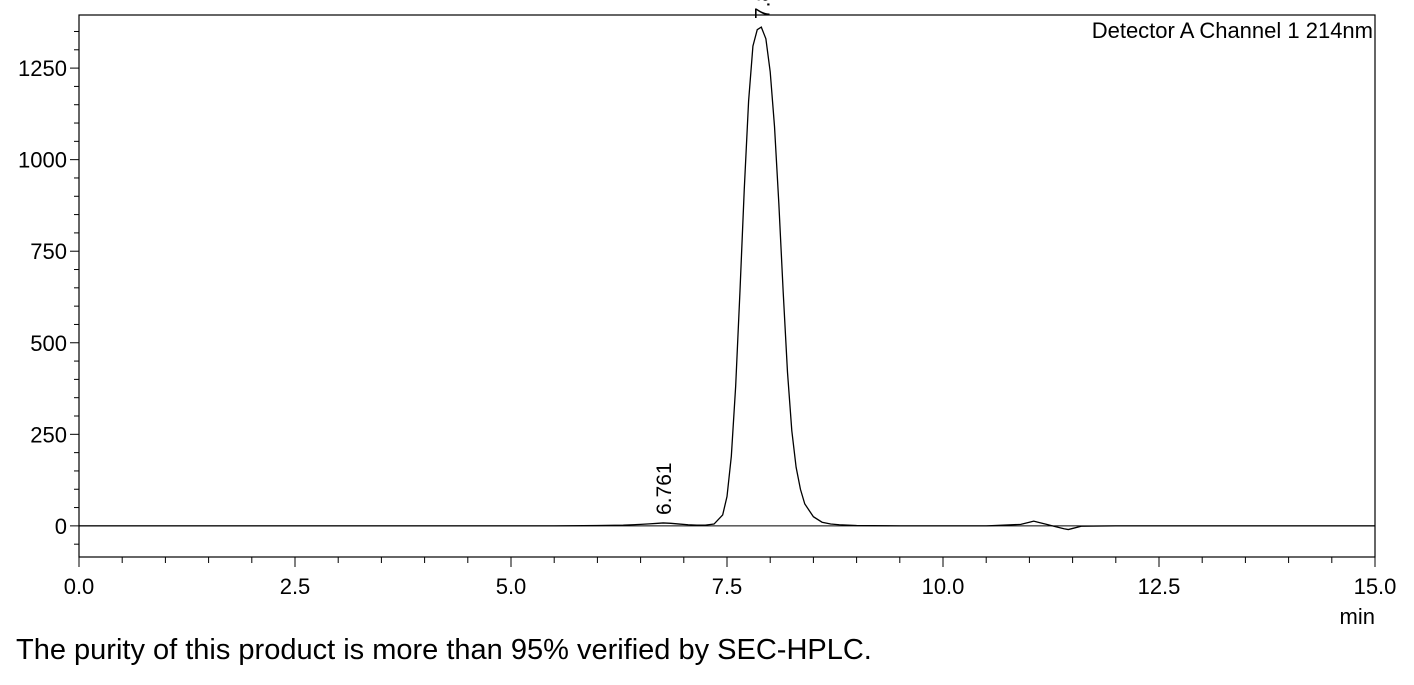  What do you see at coordinates (1375, 586) in the screenshot?
I see `x-tick-label: 15.0` at bounding box center [1375, 586].